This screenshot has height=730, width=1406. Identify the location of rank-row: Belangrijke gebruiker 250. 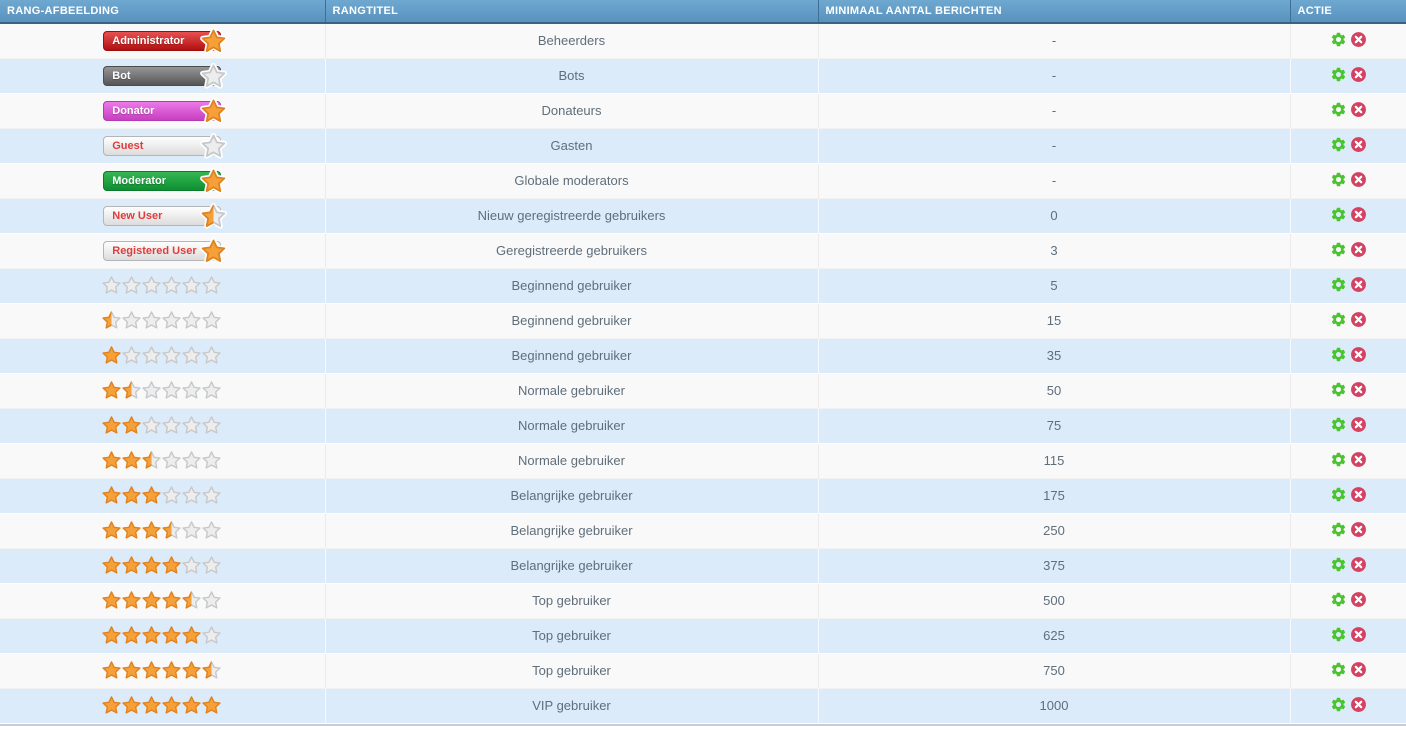
(703, 531).